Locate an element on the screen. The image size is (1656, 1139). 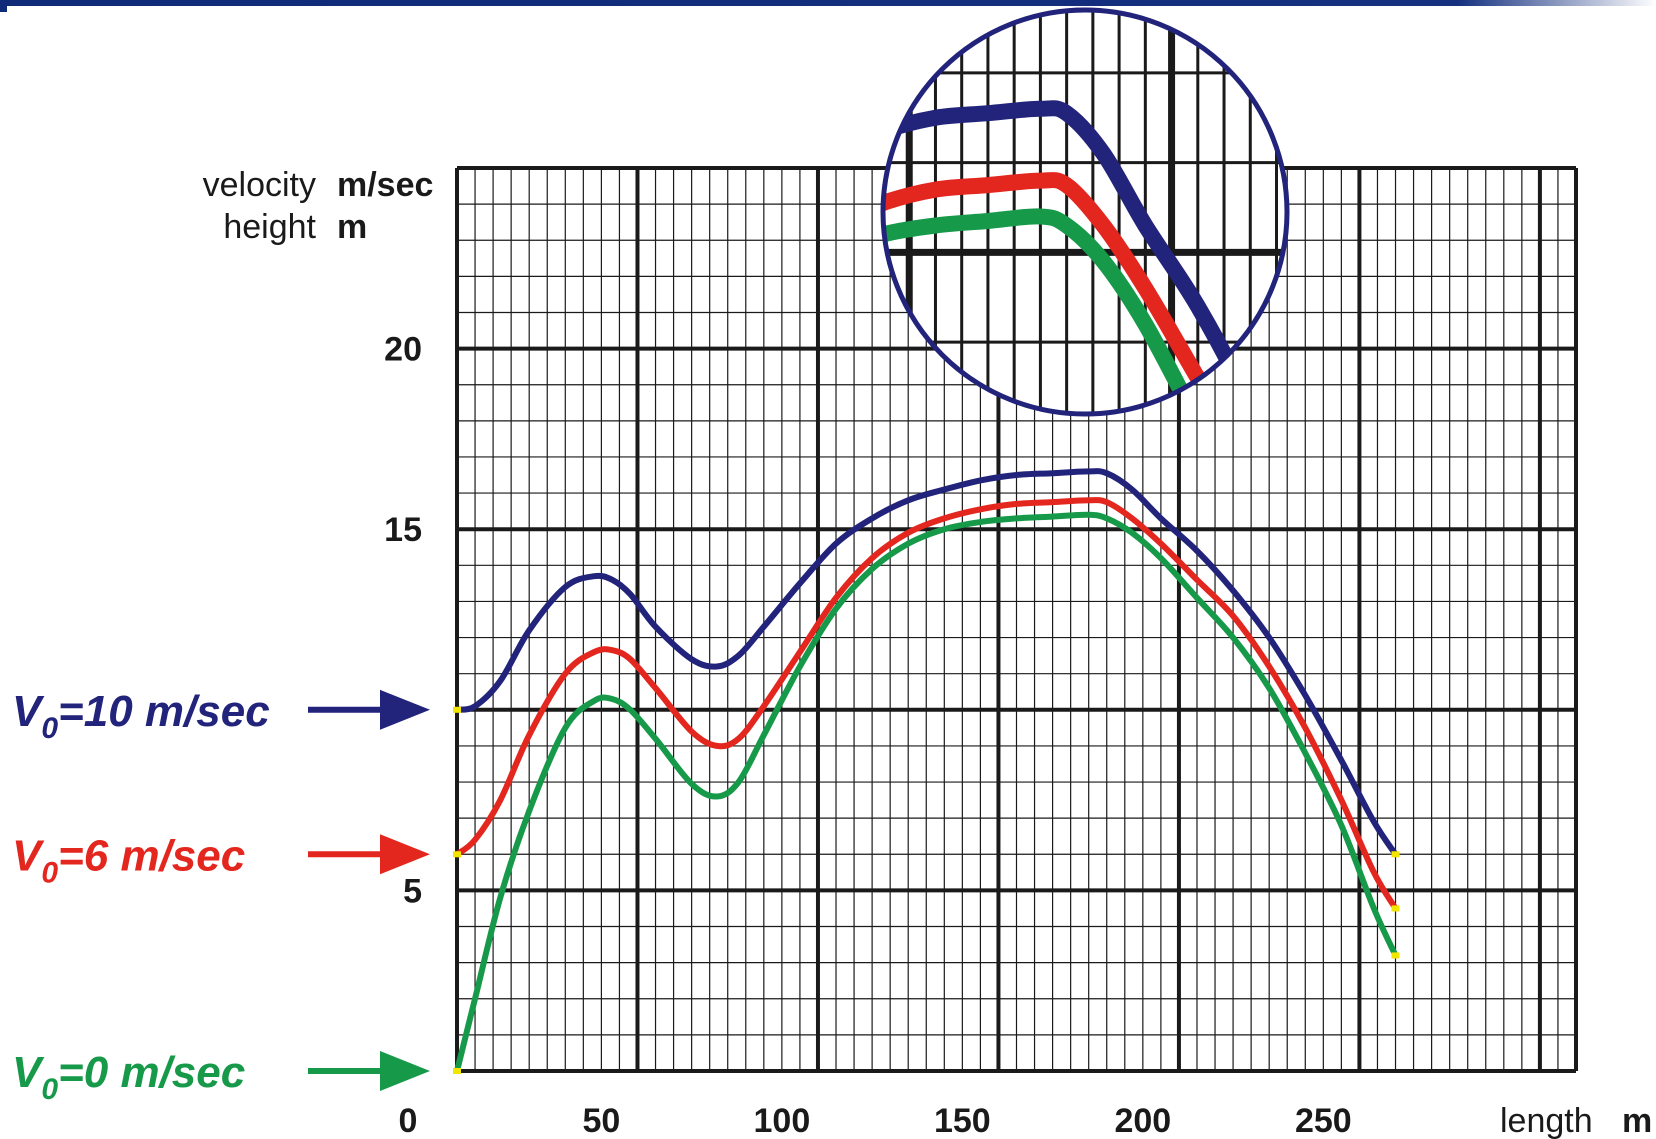
y-tick-label: 5 is located at coordinates (412, 891).